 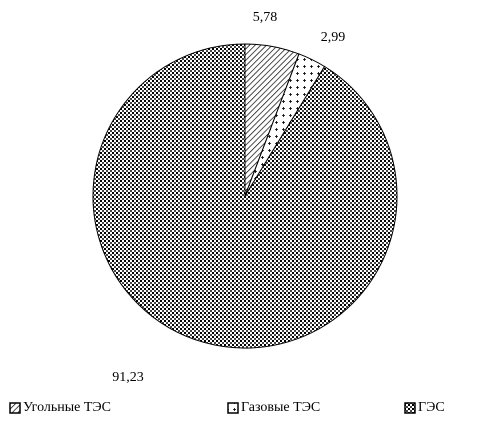 I want to click on legend-label: Газовые ТЭС, so click(x=280, y=407).